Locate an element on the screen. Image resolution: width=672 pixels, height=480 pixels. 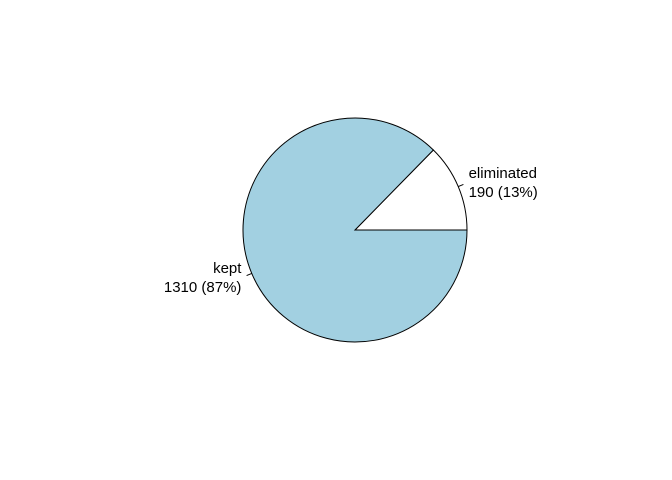
pie-slice-name: kept is located at coordinates (227, 268).